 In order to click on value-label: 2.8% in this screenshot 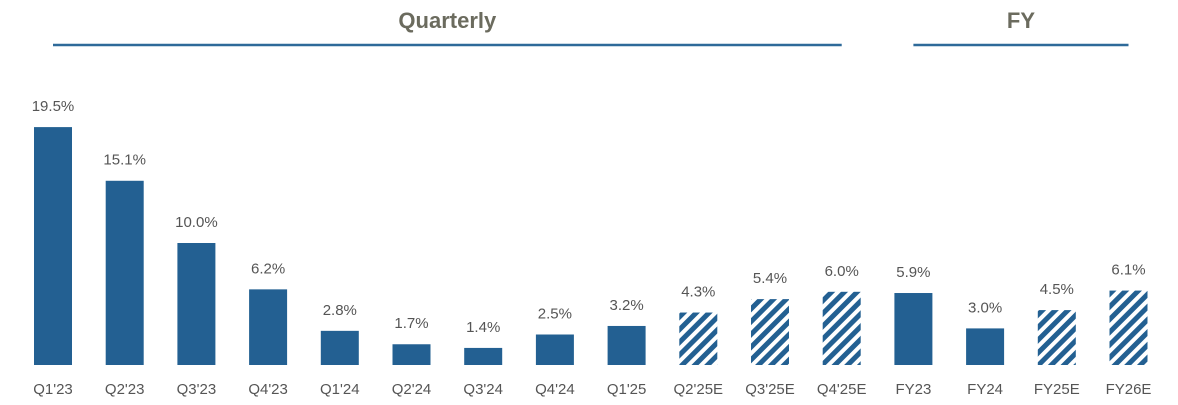, I will do `click(340, 310)`.